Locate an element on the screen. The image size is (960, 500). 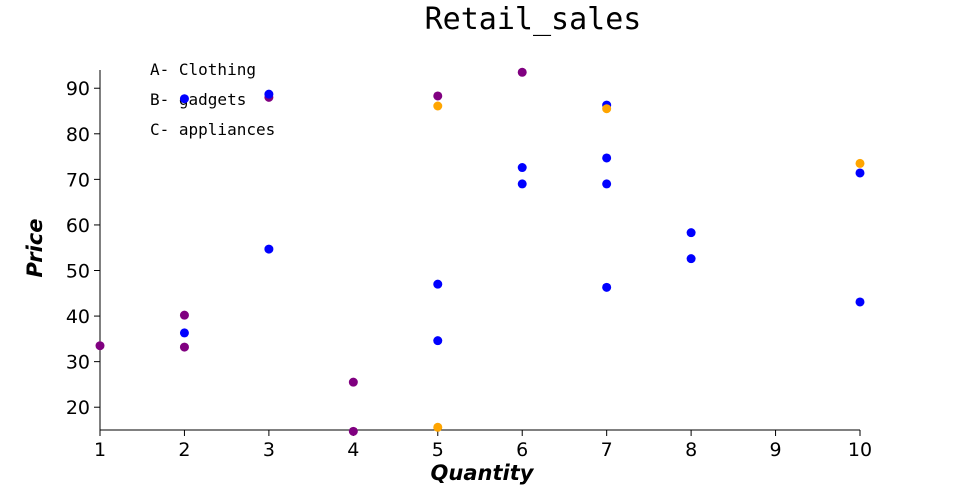
x-axis-label: Quantity is located at coordinates (483, 473).